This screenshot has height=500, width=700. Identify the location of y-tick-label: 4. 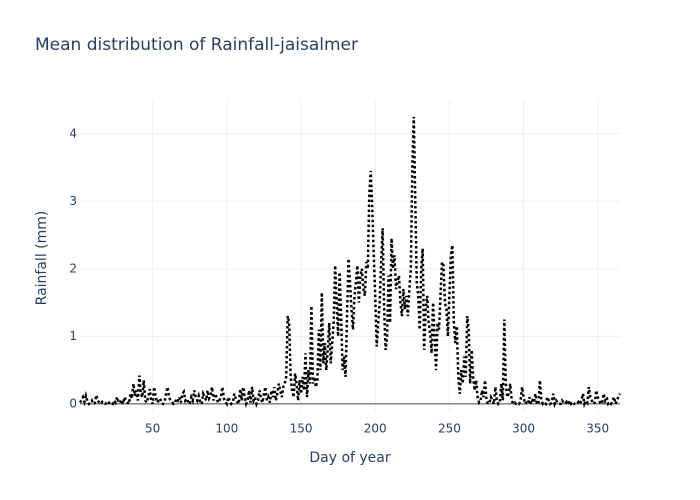
(73, 133).